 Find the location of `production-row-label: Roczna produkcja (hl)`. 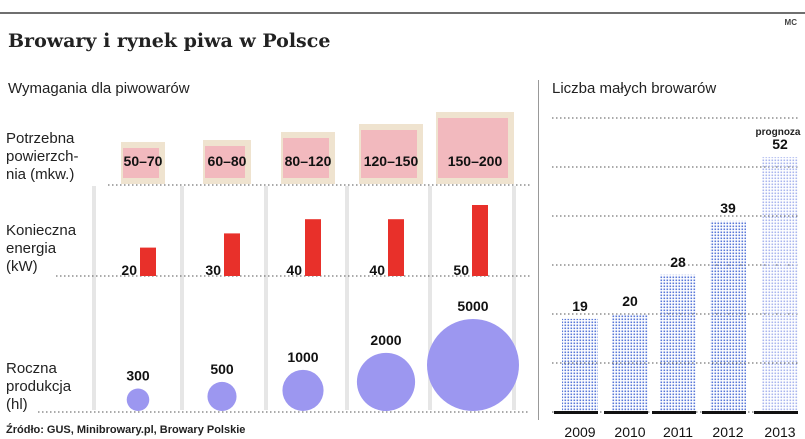

production-row-label: Roczna produkcja (hl) is located at coordinates (38, 387).